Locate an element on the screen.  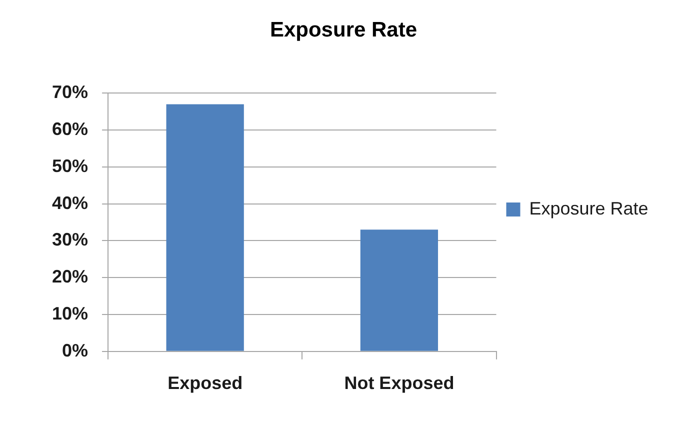
legend-label: Exposure Rate is located at coordinates (588, 208).